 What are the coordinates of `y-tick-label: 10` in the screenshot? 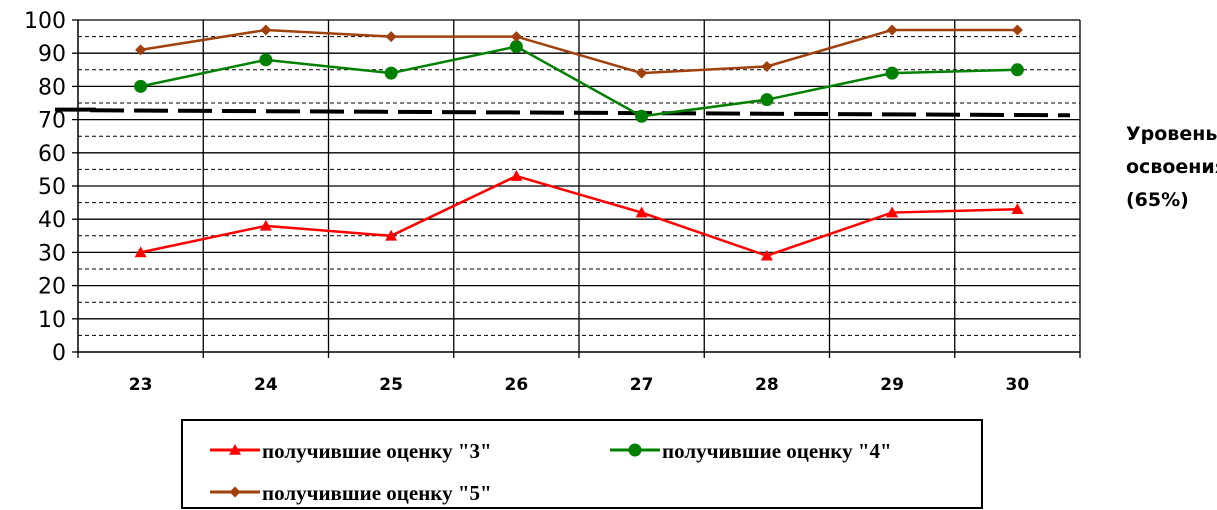 It's located at (52, 320).